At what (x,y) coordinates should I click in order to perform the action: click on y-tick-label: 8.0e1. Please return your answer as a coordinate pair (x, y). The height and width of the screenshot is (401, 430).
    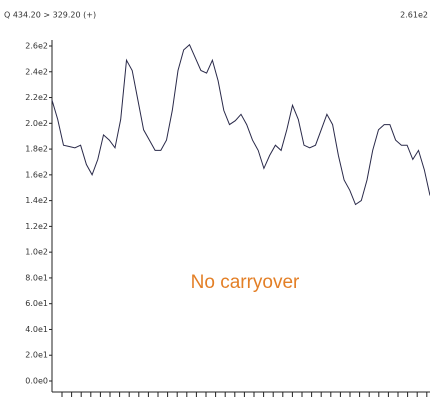
    Looking at the image, I should click on (36, 277).